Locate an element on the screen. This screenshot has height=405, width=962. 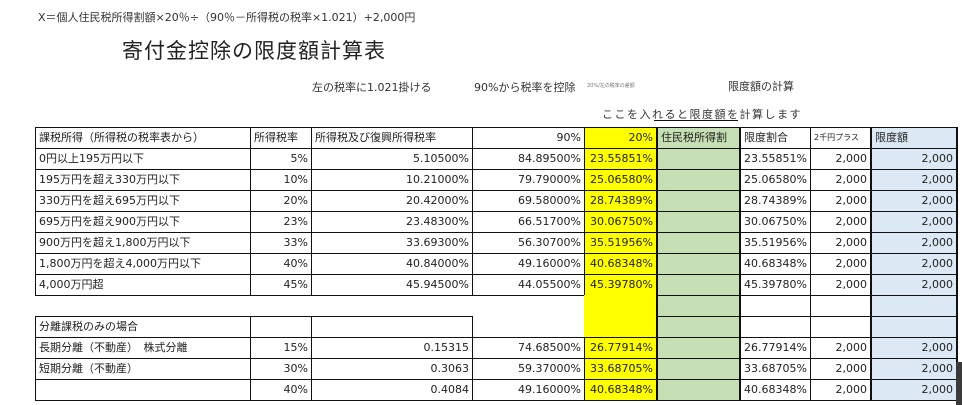
cell-limit-ratio: 28.74389% is located at coordinates (775, 201).